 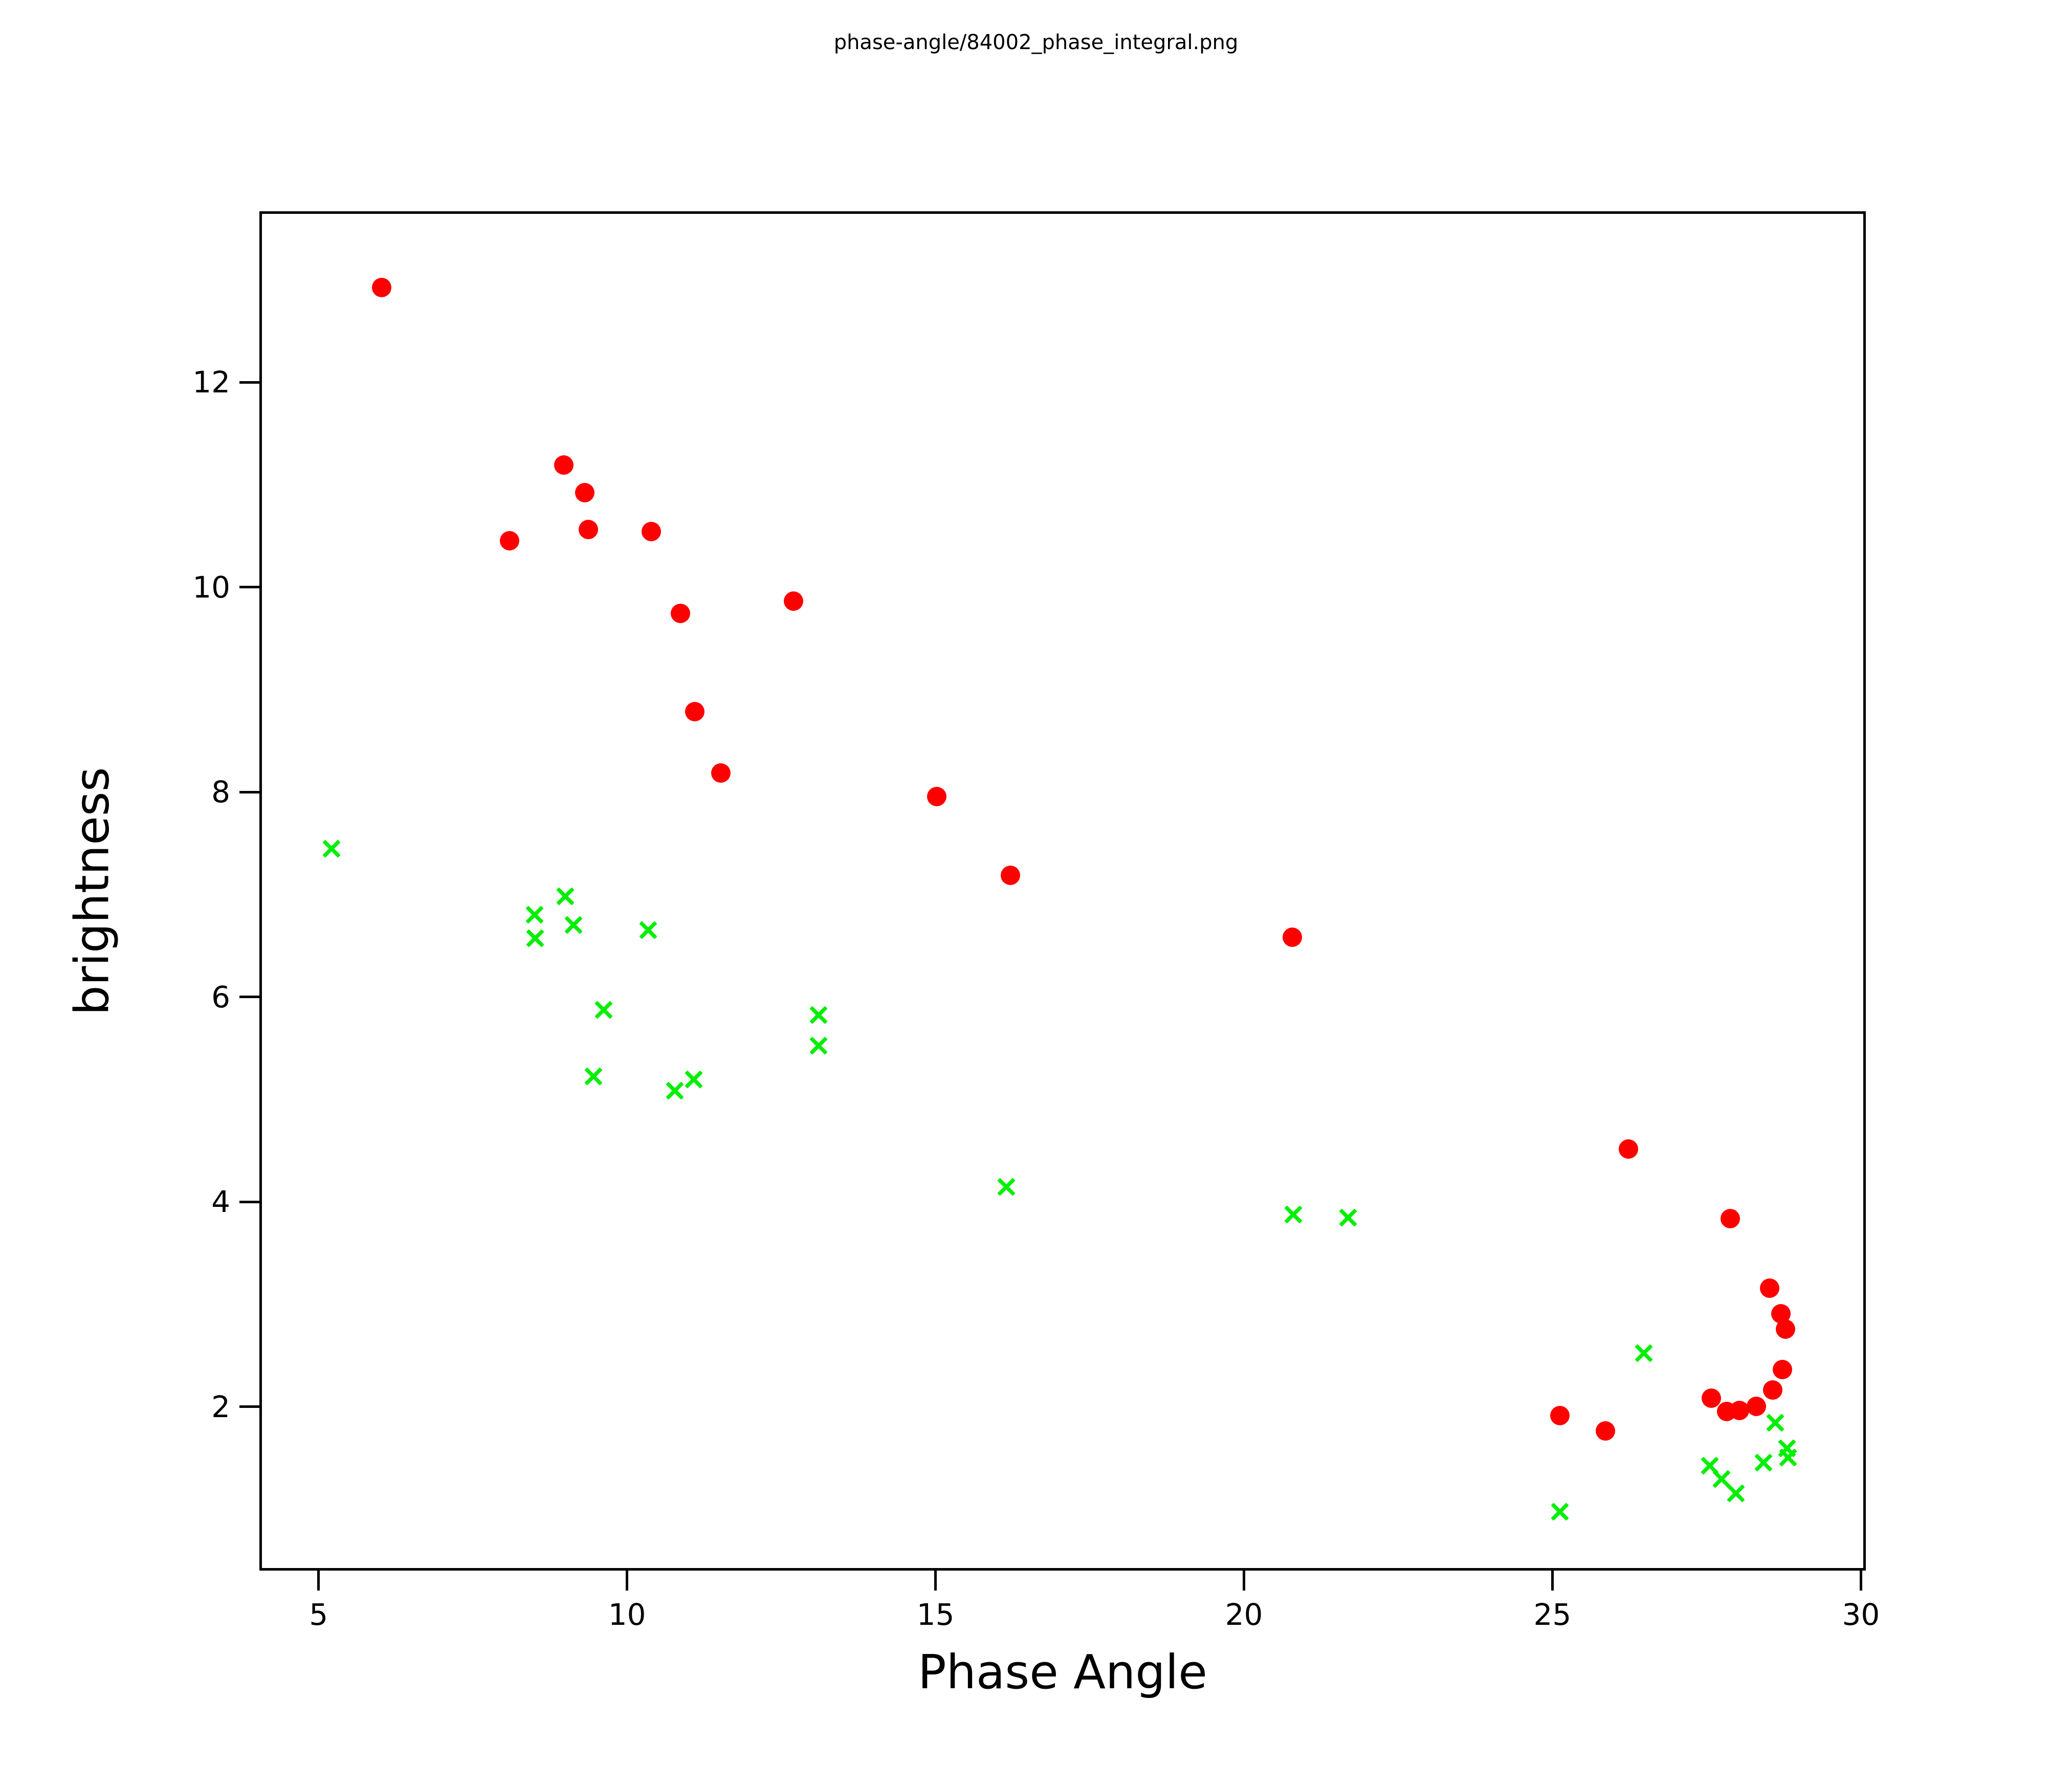 What do you see at coordinates (220, 997) in the screenshot?
I see `y-tick-label: 6` at bounding box center [220, 997].